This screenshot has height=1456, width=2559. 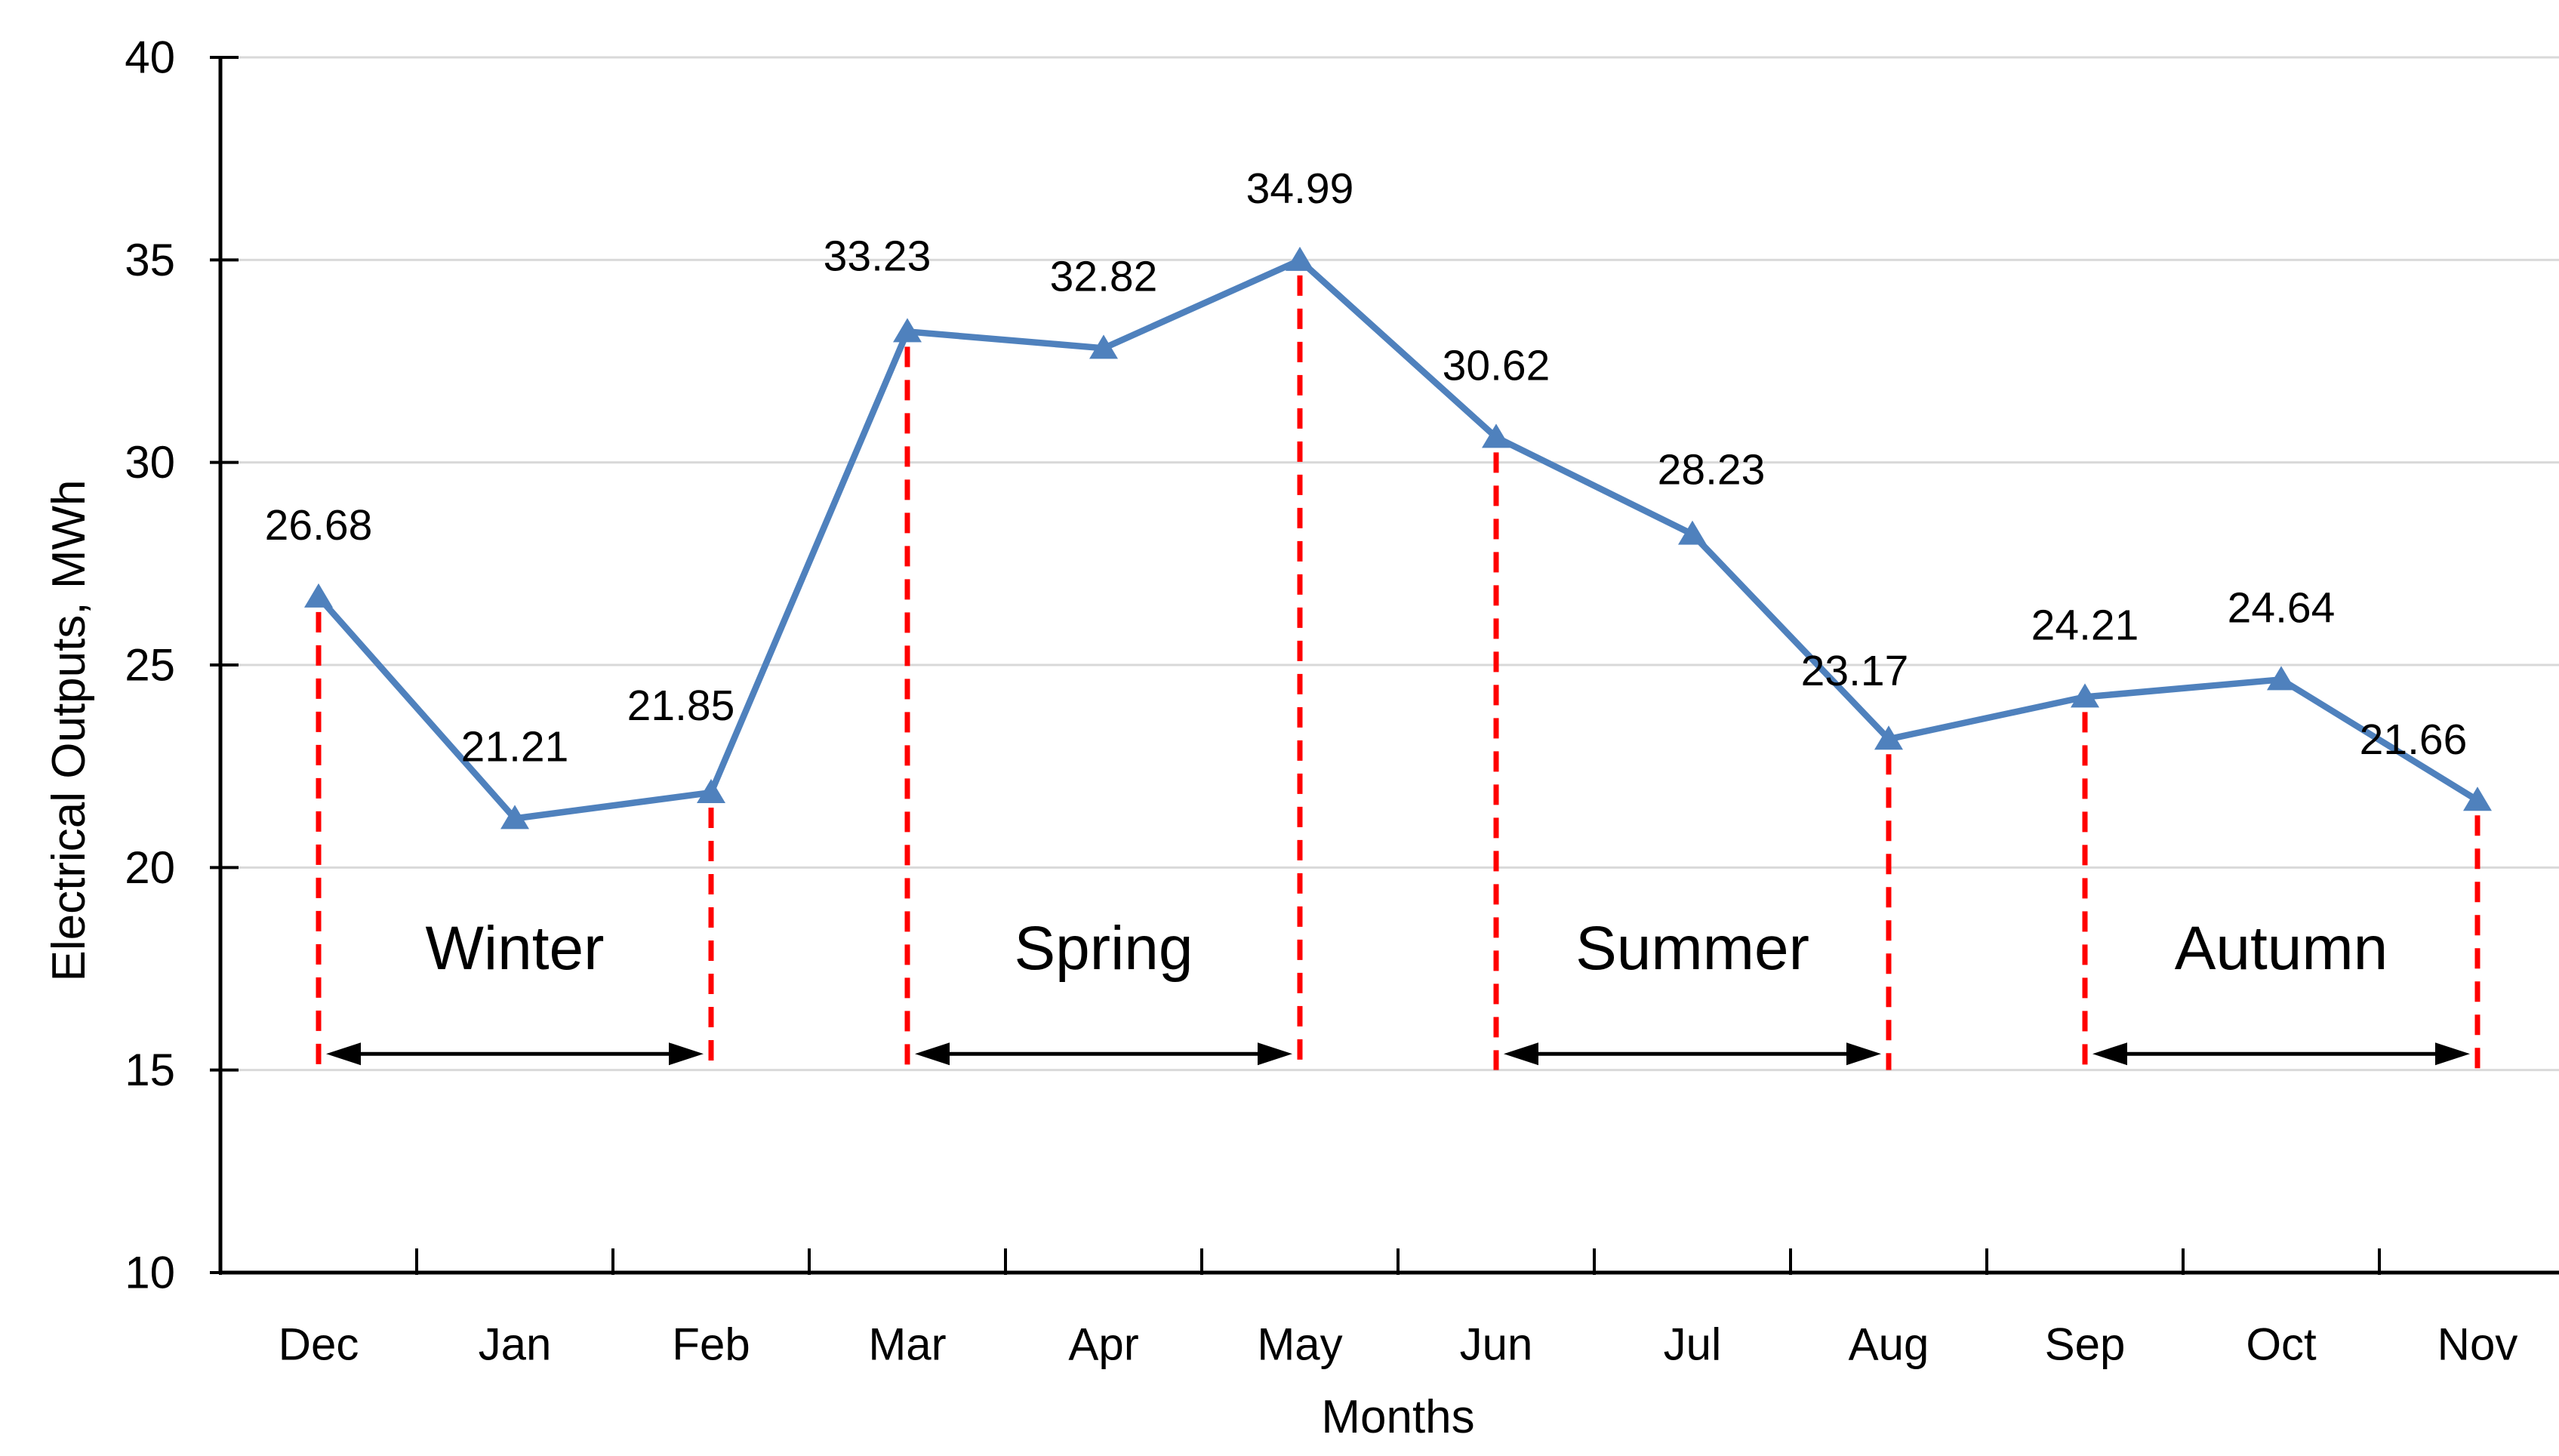 I want to click on x-axis-title: Months, so click(x=1398, y=1417).